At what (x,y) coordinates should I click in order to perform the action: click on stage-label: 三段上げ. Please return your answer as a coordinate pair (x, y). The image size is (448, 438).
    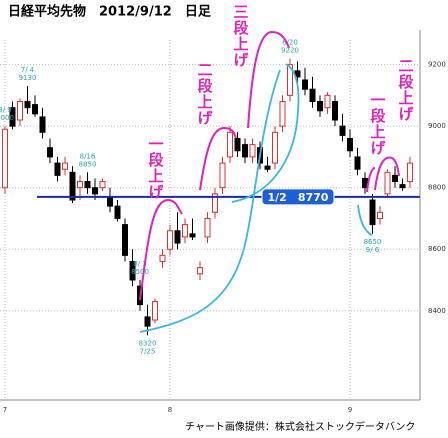
    Looking at the image, I should click on (241, 36).